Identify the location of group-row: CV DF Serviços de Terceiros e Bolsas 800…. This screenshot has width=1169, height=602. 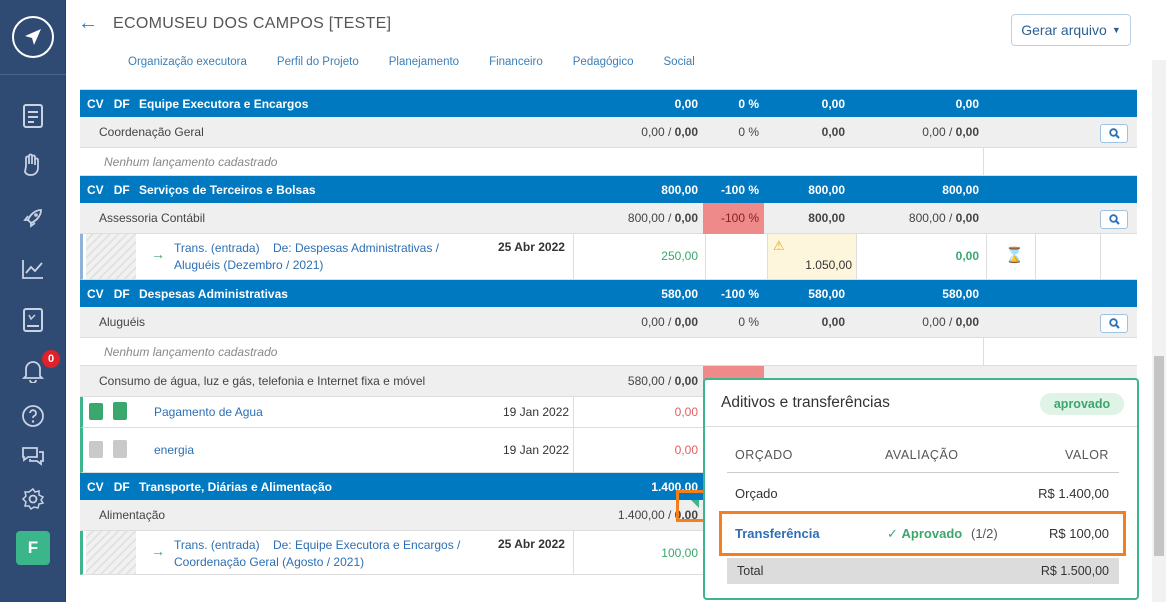
(608, 189).